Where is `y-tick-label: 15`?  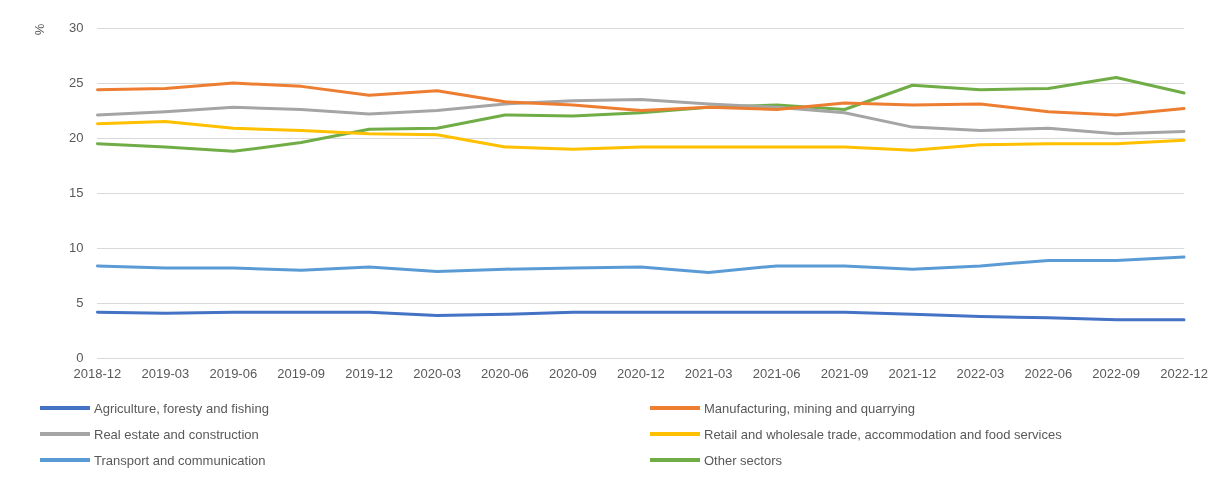
y-tick-label: 15 is located at coordinates (76, 192).